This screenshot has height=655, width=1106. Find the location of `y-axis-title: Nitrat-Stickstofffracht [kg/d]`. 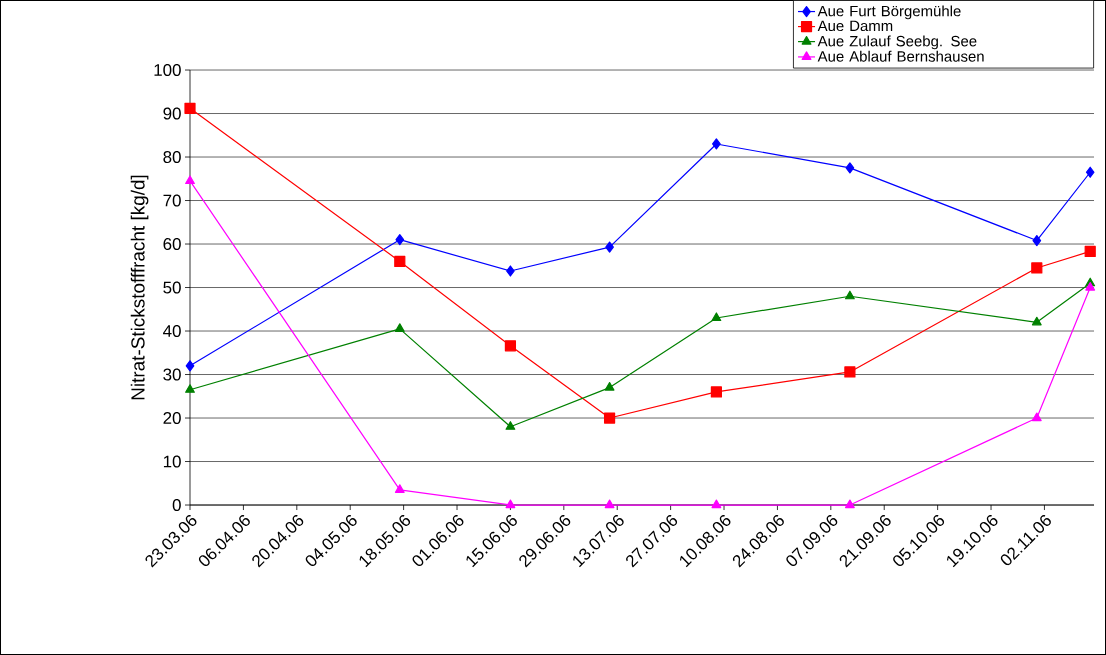

y-axis-title: Nitrat-Stickstofffracht [kg/d] is located at coordinates (139, 287).